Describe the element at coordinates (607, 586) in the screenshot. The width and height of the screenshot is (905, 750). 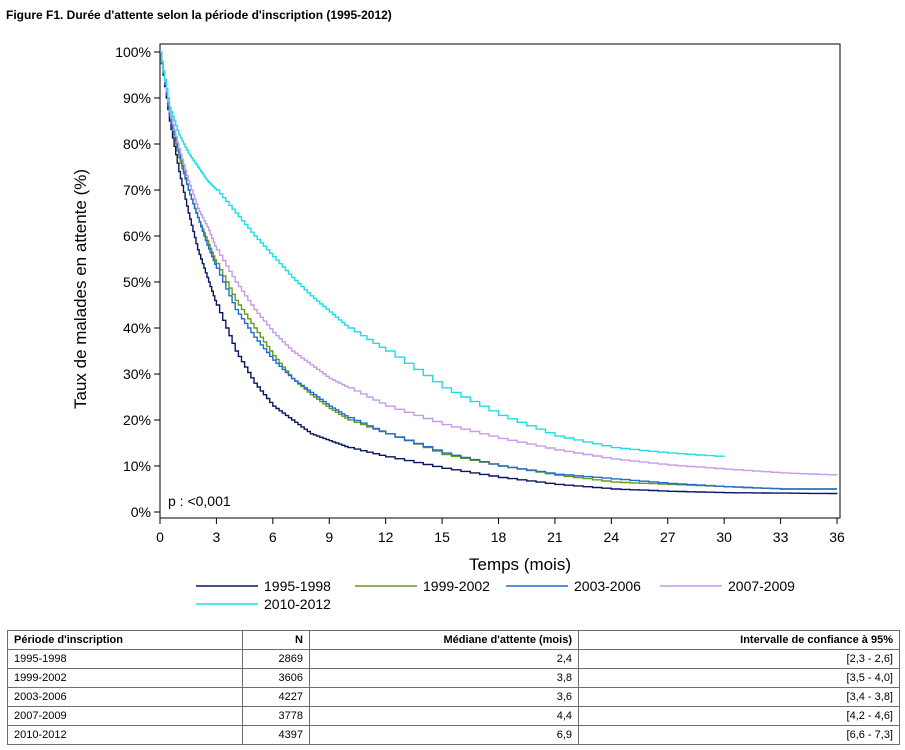
I see `legend-label: 2003-2006` at that location.